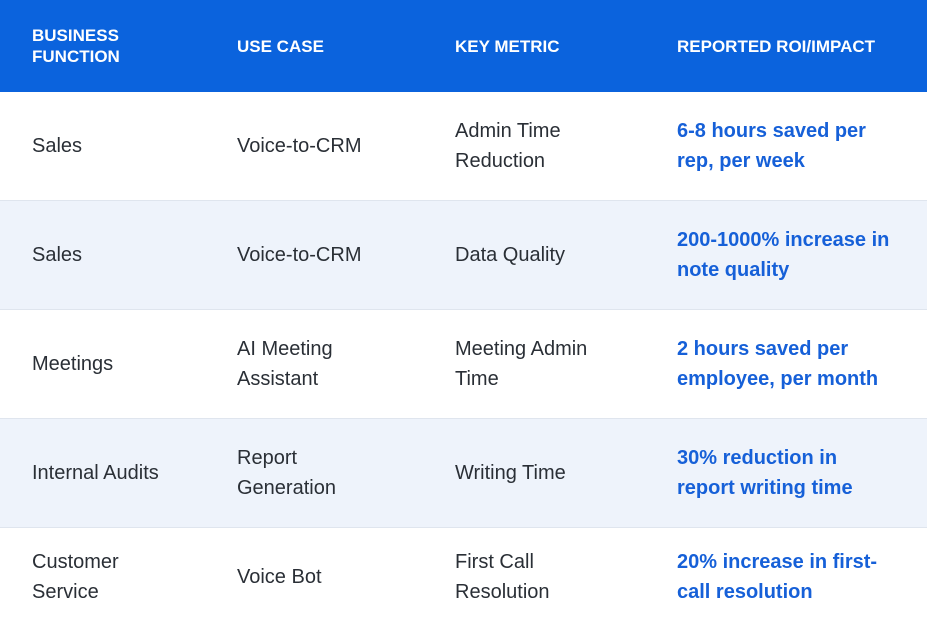 The height and width of the screenshot is (625, 927). Describe the element at coordinates (280, 46) in the screenshot. I see `header-cell: USE CASE` at that location.